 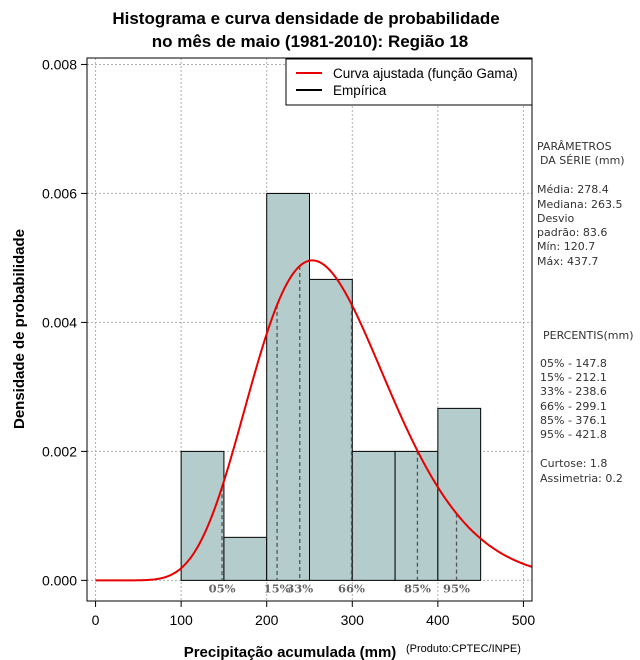 What do you see at coordinates (353, 620) in the screenshot?
I see `x-tick-label: 300` at bounding box center [353, 620].